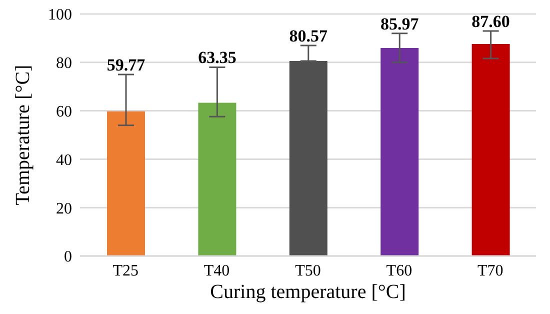 The width and height of the screenshot is (550, 314). Describe the element at coordinates (64, 111) in the screenshot. I see `y-tick-label: 60` at that location.